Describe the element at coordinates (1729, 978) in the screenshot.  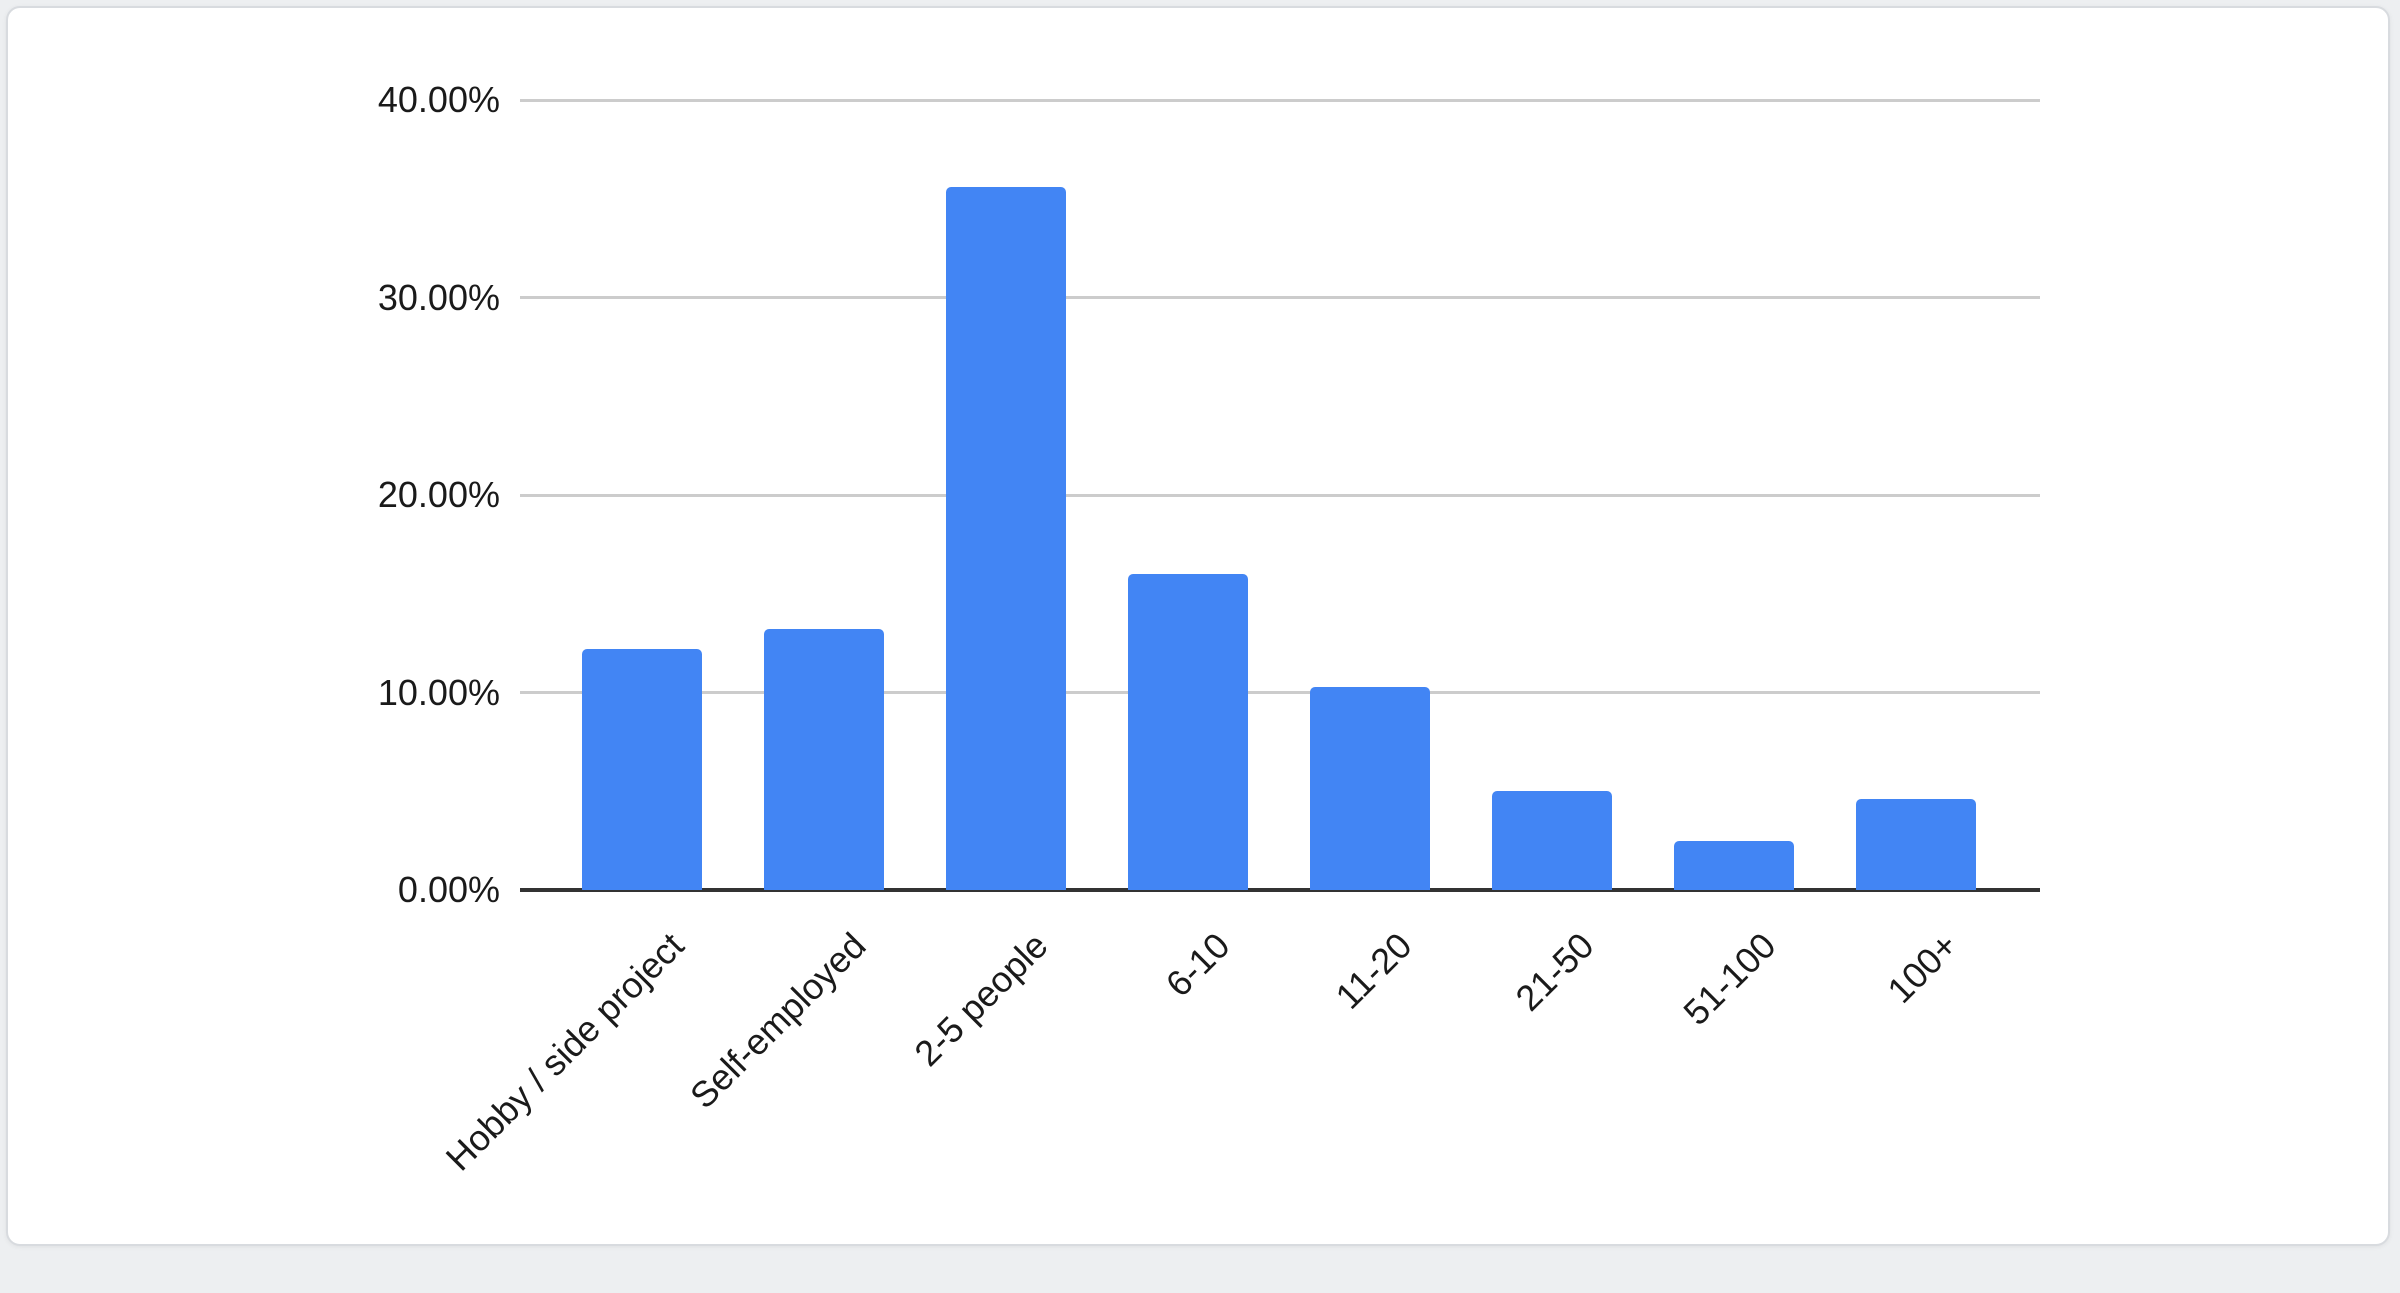
I see `x-axis-tick-label: 51-100` at that location.